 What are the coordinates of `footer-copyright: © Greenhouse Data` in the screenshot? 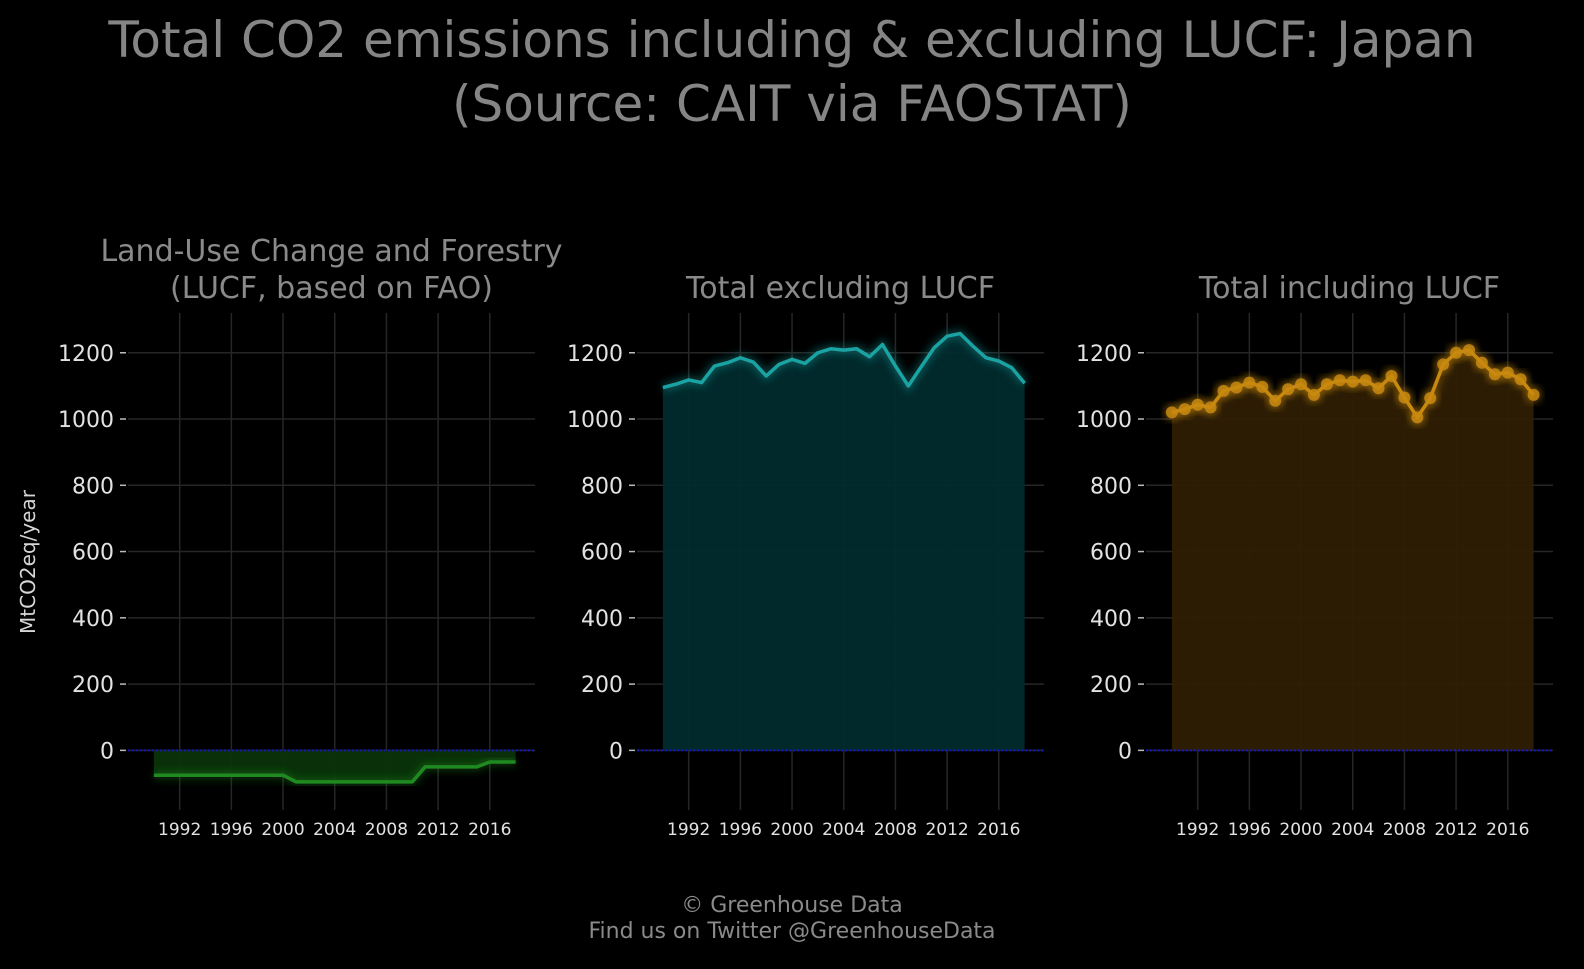 It's located at (792, 905).